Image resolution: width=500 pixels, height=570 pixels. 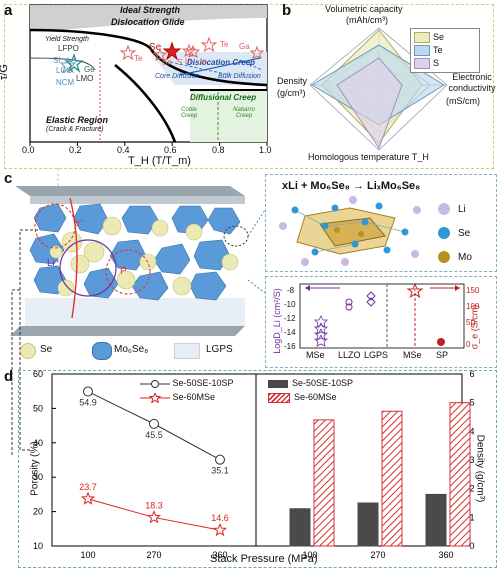 I want to click on legend-s: S, so click(x=445, y=63).